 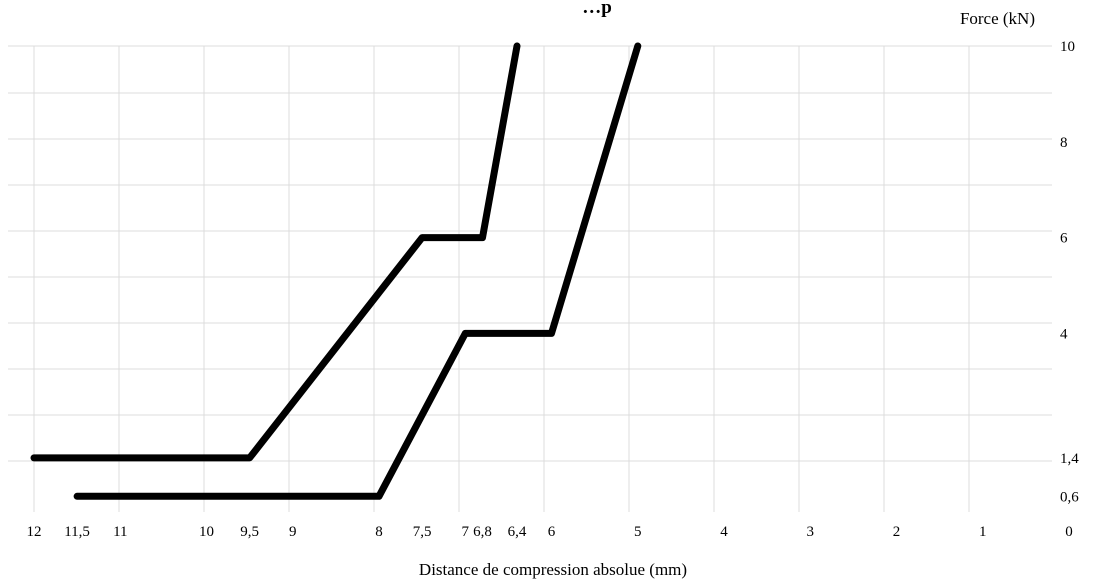 What do you see at coordinates (1069, 459) in the screenshot?
I see `y-tick-label: 1,4` at bounding box center [1069, 459].